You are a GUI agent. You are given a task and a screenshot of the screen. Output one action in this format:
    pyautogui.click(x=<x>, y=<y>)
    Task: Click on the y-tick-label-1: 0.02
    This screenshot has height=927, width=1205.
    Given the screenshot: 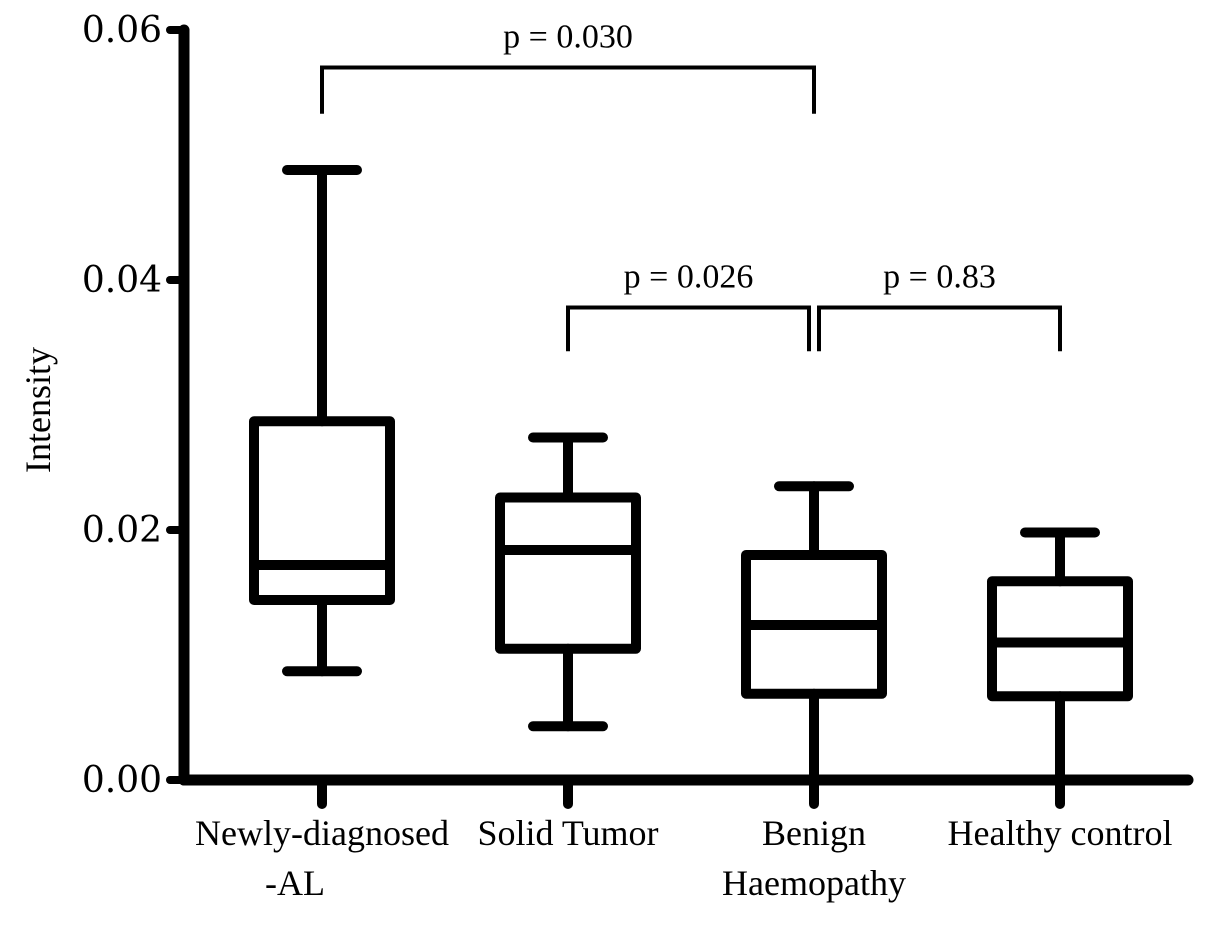 What is the action you would take?
    pyautogui.click(x=122, y=530)
    